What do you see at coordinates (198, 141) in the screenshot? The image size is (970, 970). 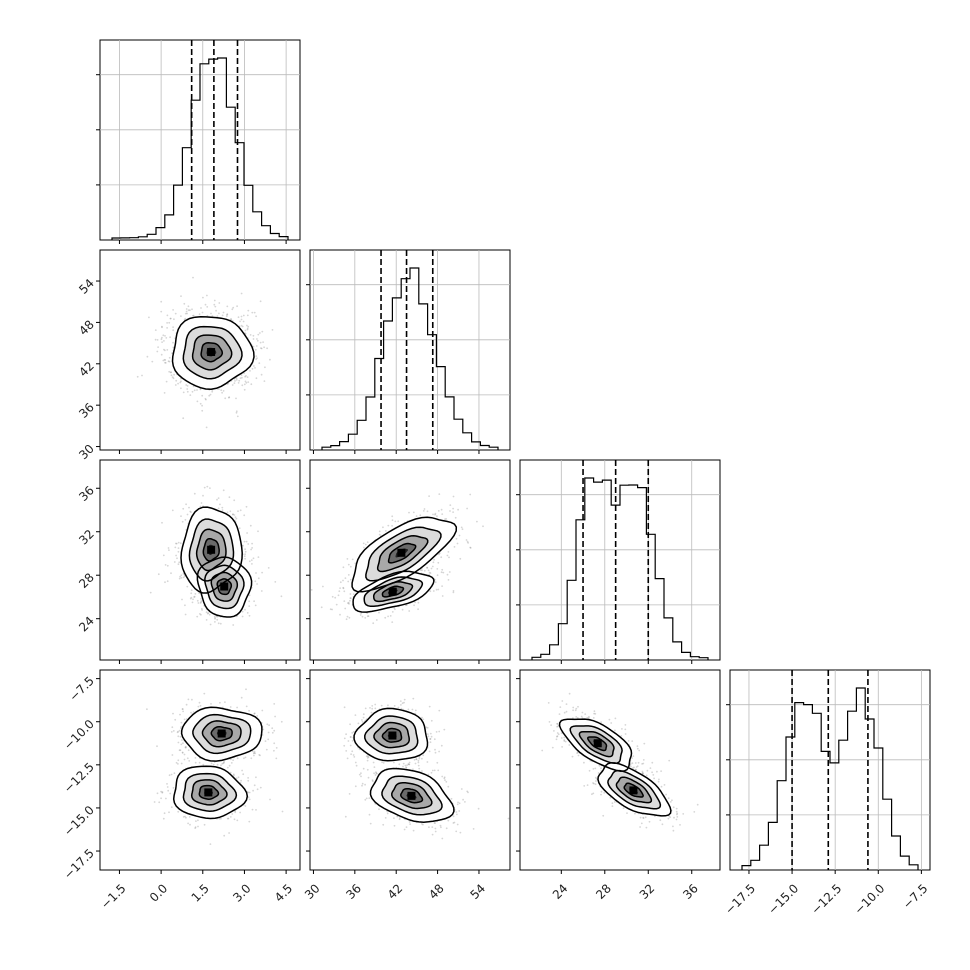 I see `histogram-panel` at bounding box center [198, 141].